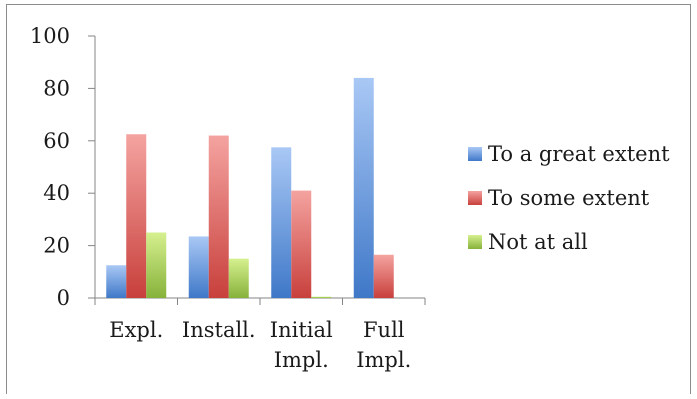  I want to click on y-tick-label: 0, so click(63, 298).